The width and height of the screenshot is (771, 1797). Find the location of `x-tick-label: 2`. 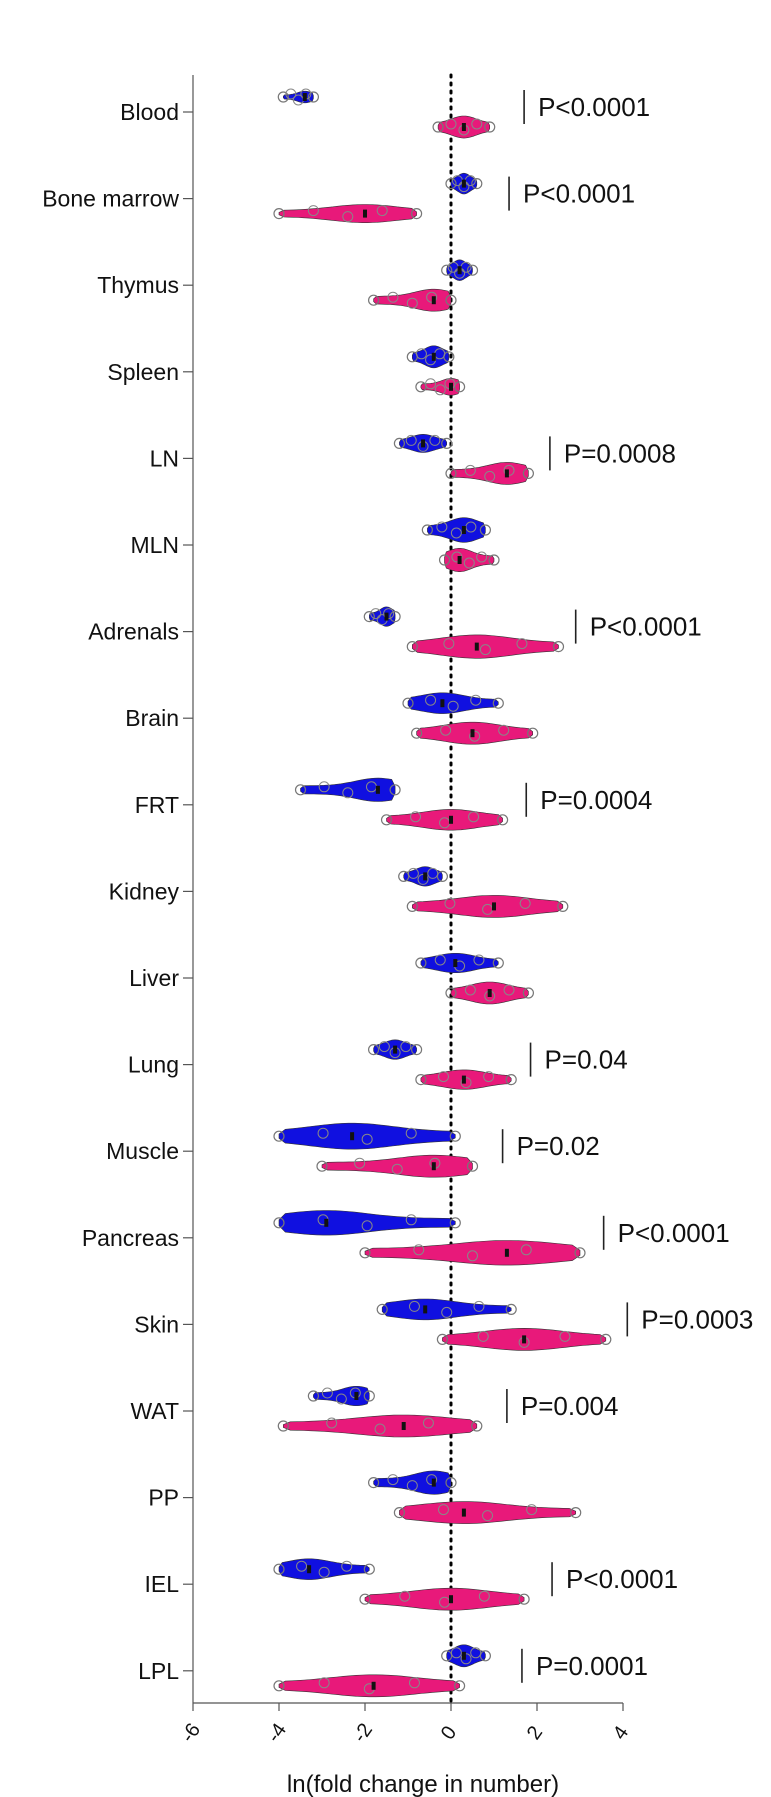

x-tick-label: 2 is located at coordinates (535, 1733).